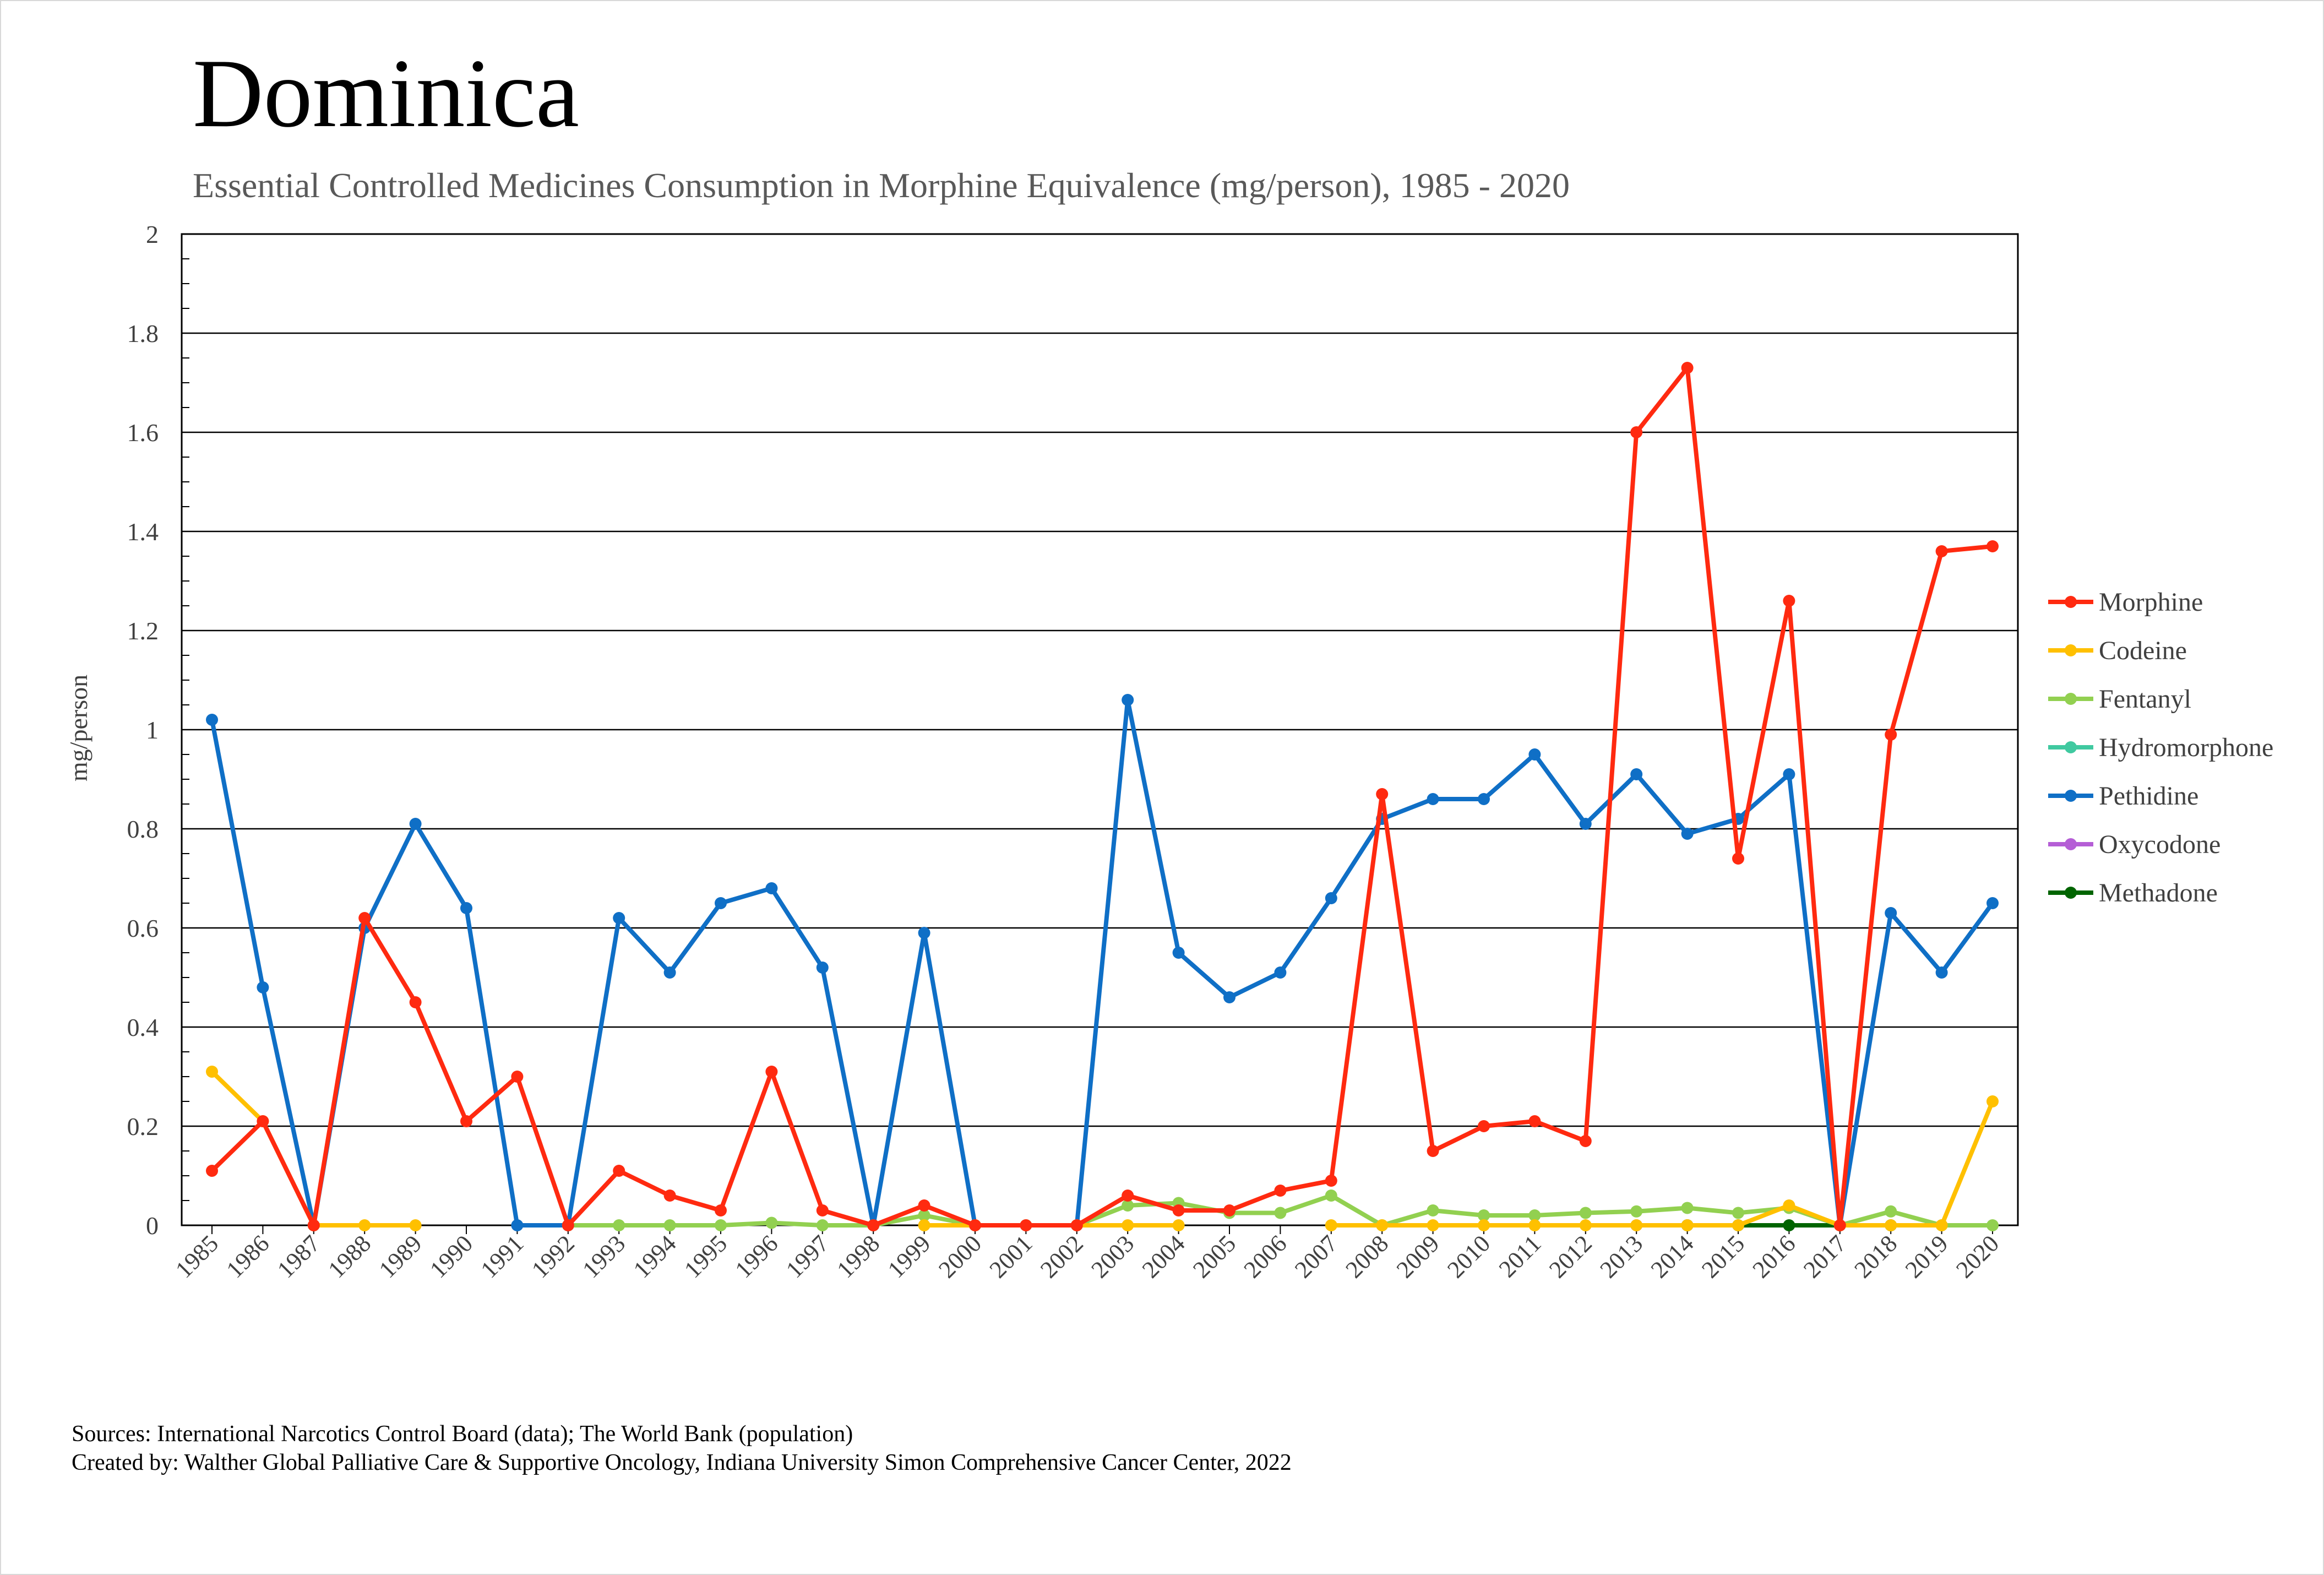 The width and height of the screenshot is (2324, 1575). What do you see at coordinates (401, 1257) in the screenshot?
I see `x-tick-label: 1989` at bounding box center [401, 1257].